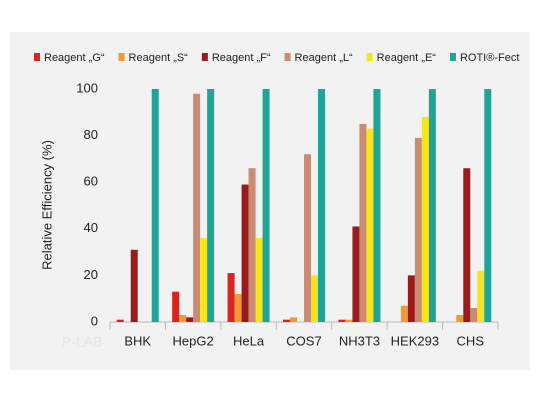 Image resolution: width=538 pixels, height=403 pixels. I want to click on legend-label: Reagent „E“, so click(407, 58).